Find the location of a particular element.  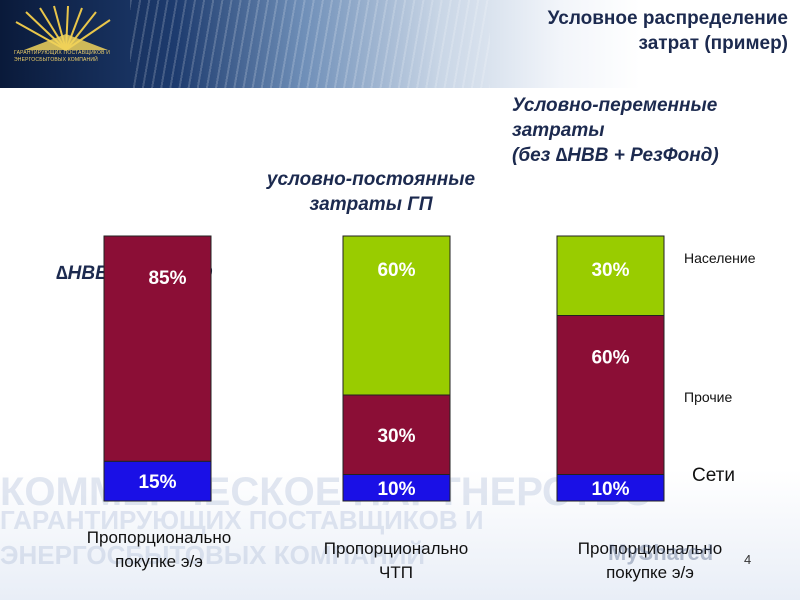

fixed-costs-annotation: условно-постоянные затраты ГП is located at coordinates (371, 192).